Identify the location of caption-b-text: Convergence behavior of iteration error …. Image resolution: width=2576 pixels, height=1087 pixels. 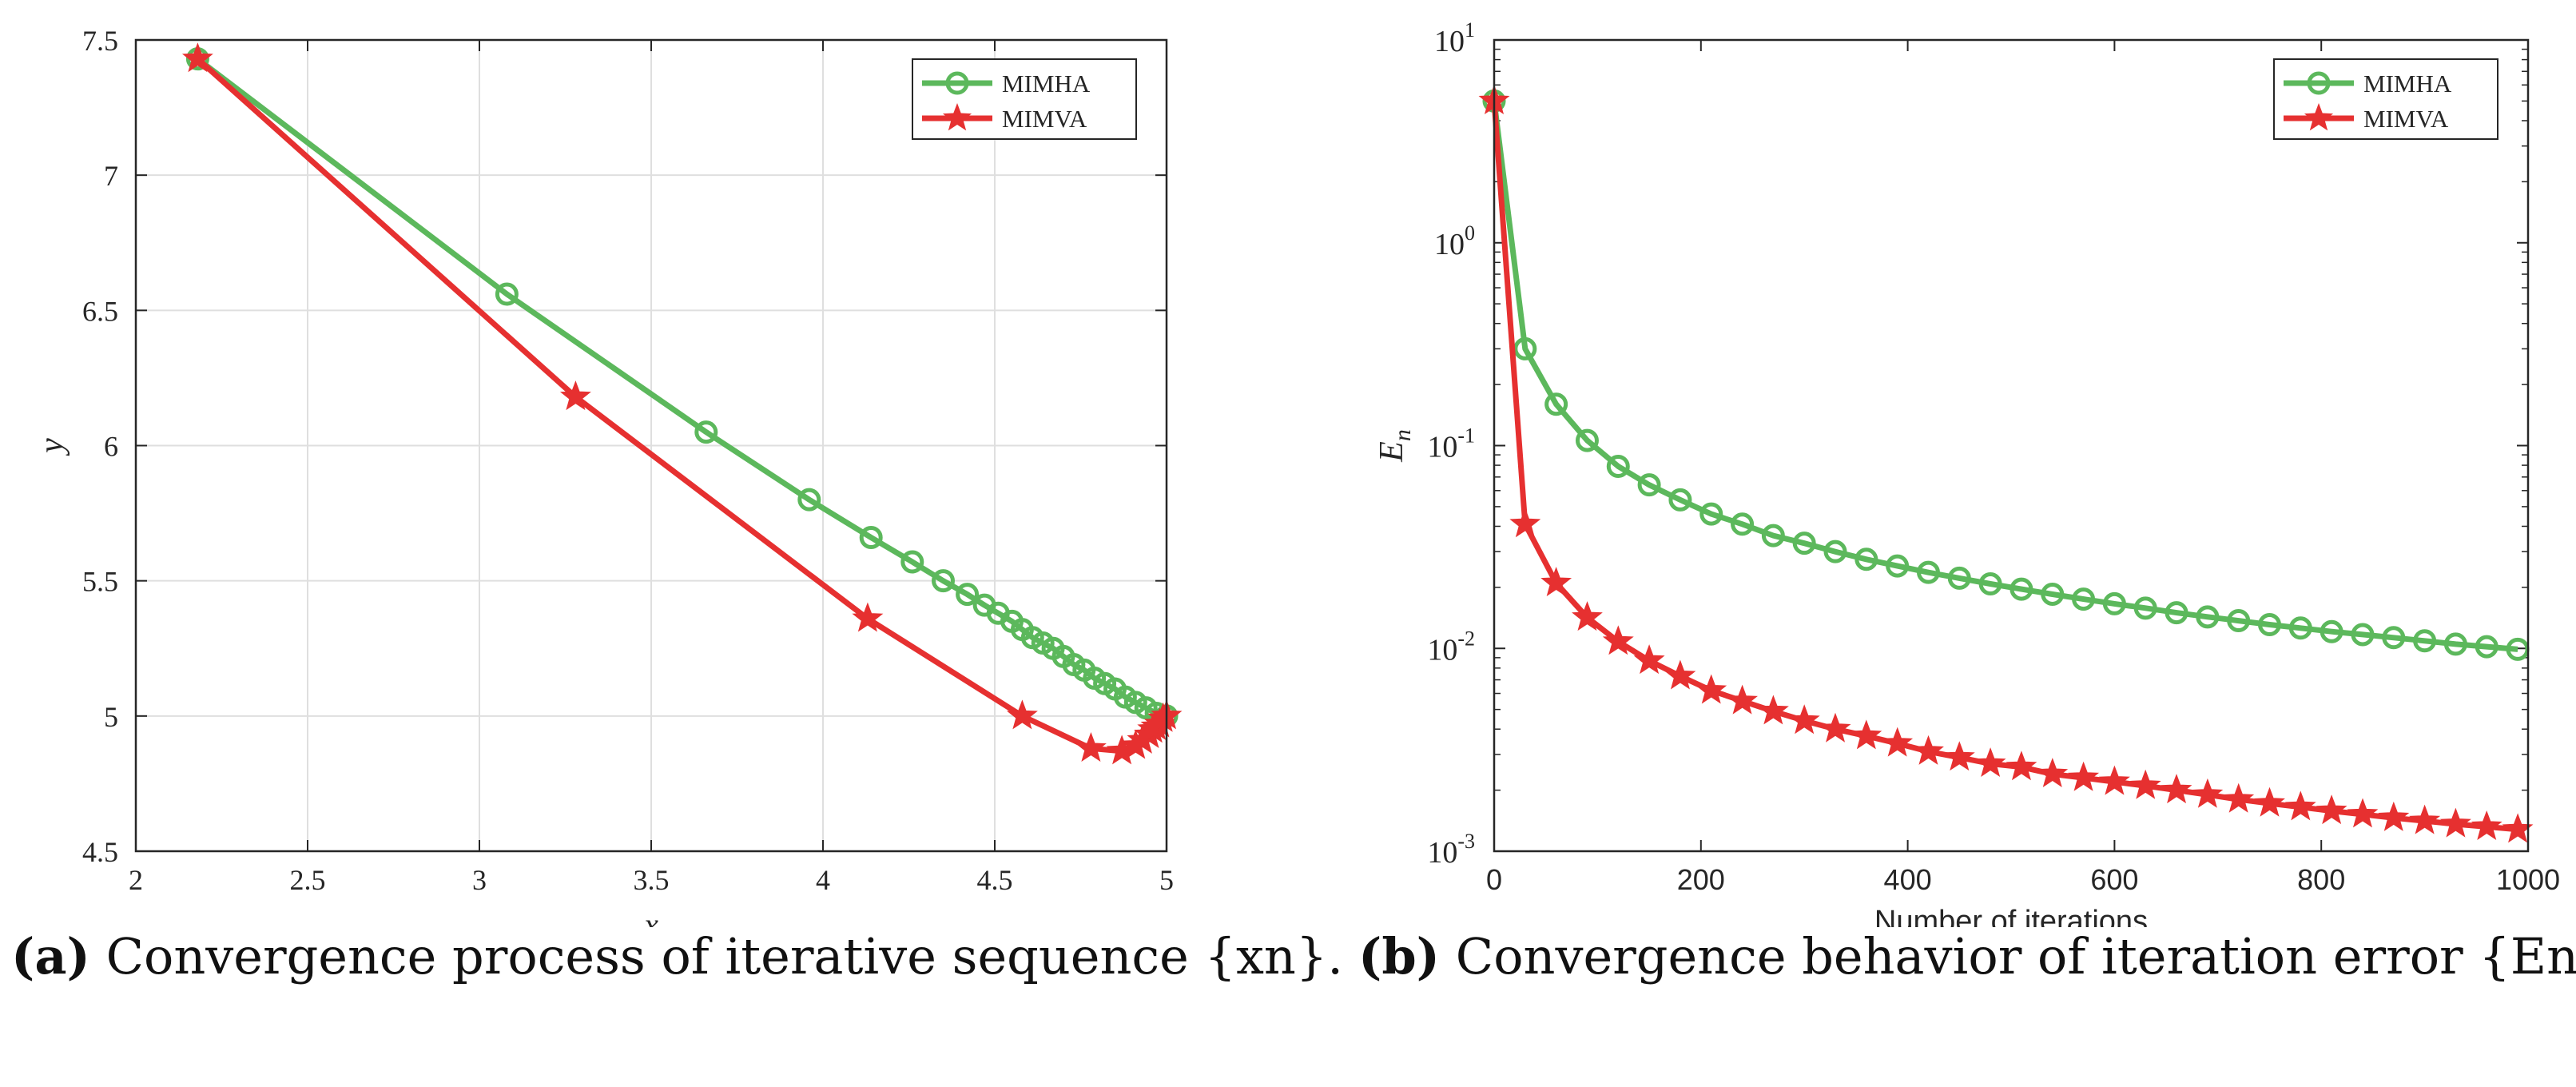
(2015, 956).